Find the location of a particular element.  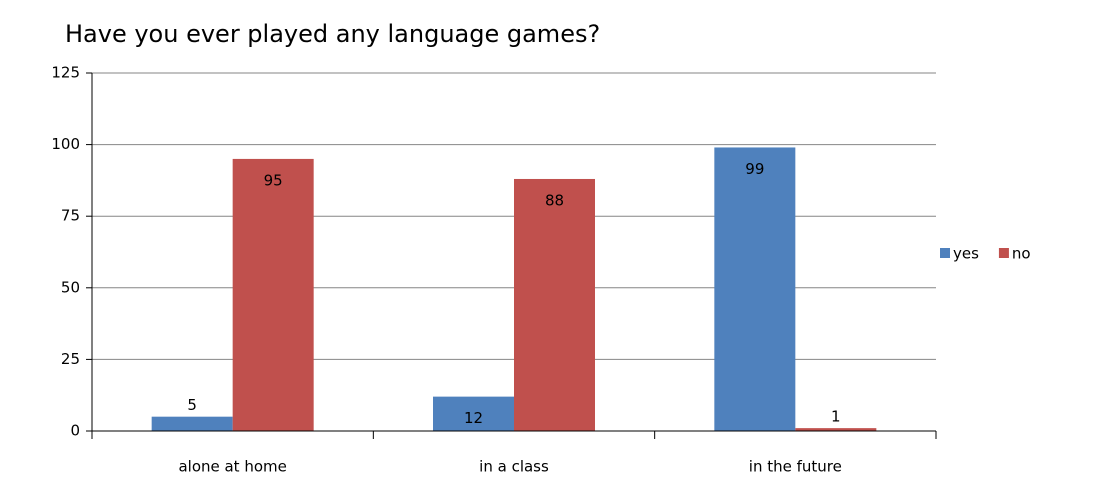

data-label: 5 is located at coordinates (192, 405).